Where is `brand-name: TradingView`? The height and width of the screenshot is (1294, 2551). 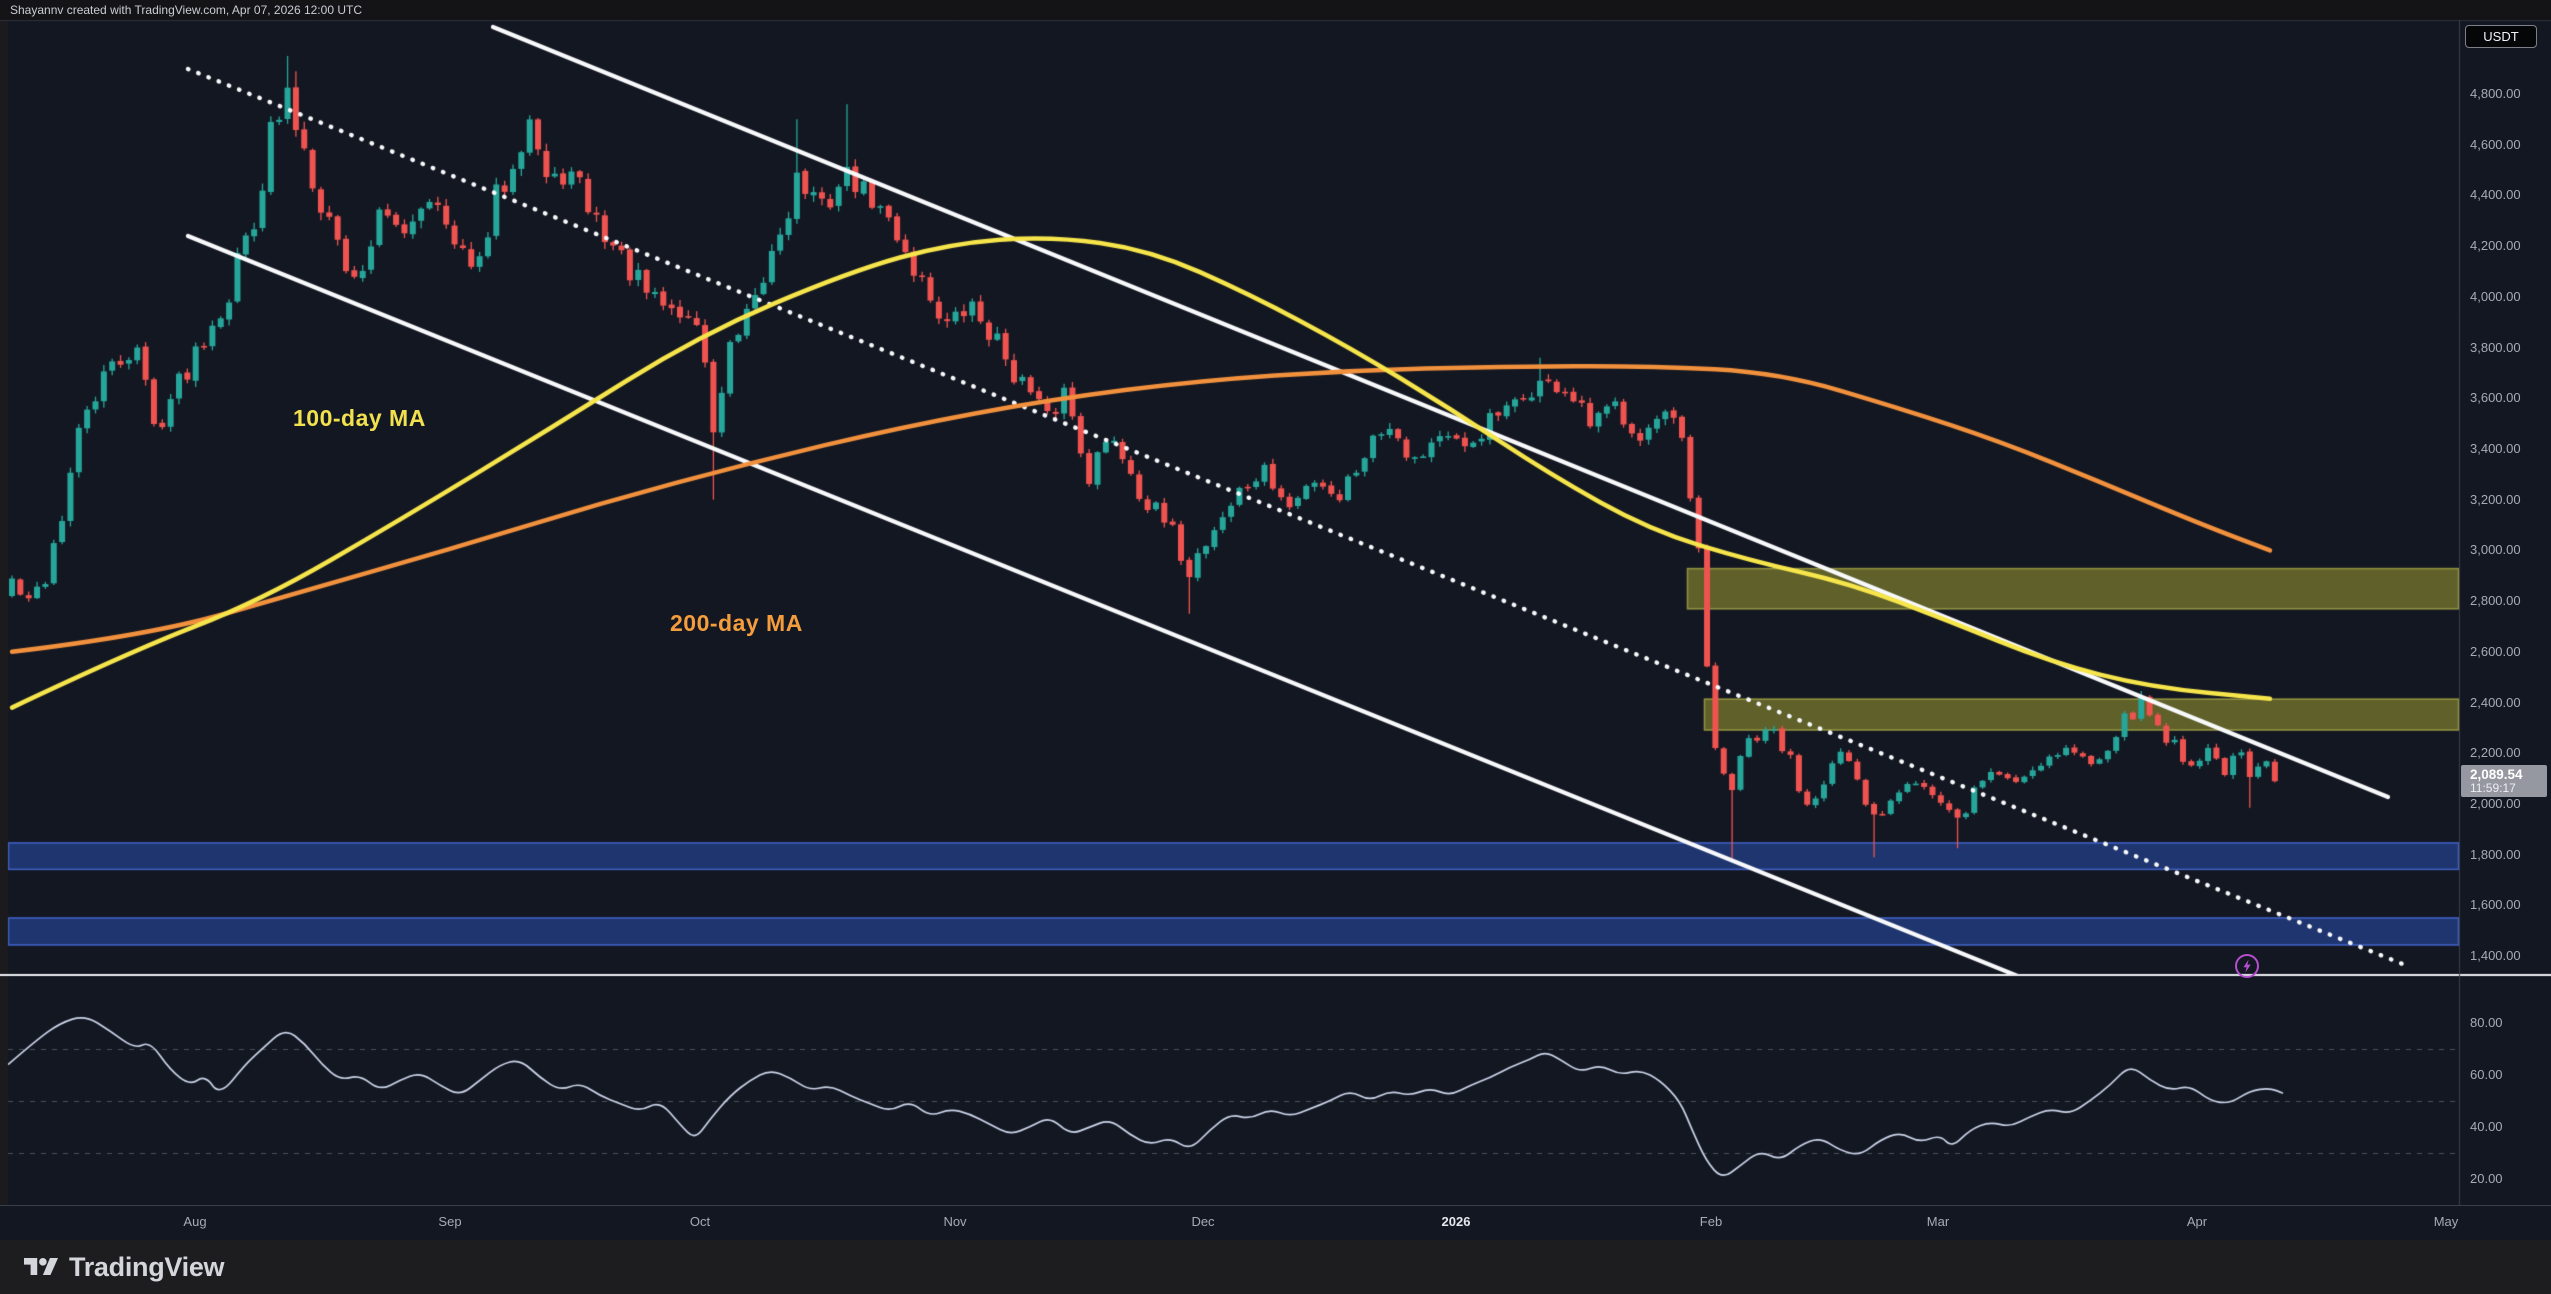 brand-name: TradingView is located at coordinates (147, 1266).